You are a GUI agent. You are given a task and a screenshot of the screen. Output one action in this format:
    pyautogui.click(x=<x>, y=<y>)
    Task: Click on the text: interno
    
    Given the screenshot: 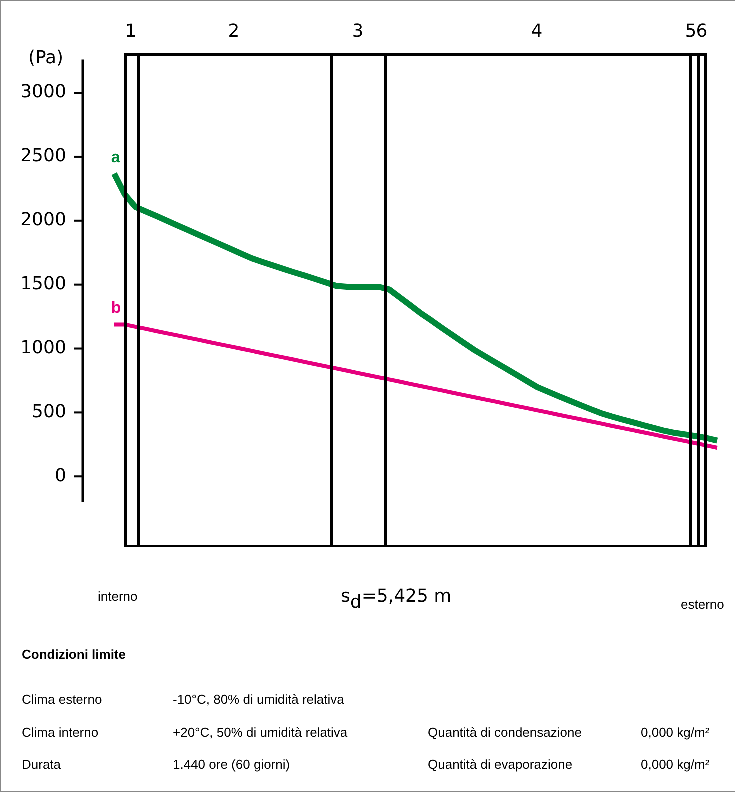 What is the action you would take?
    pyautogui.click(x=118, y=596)
    